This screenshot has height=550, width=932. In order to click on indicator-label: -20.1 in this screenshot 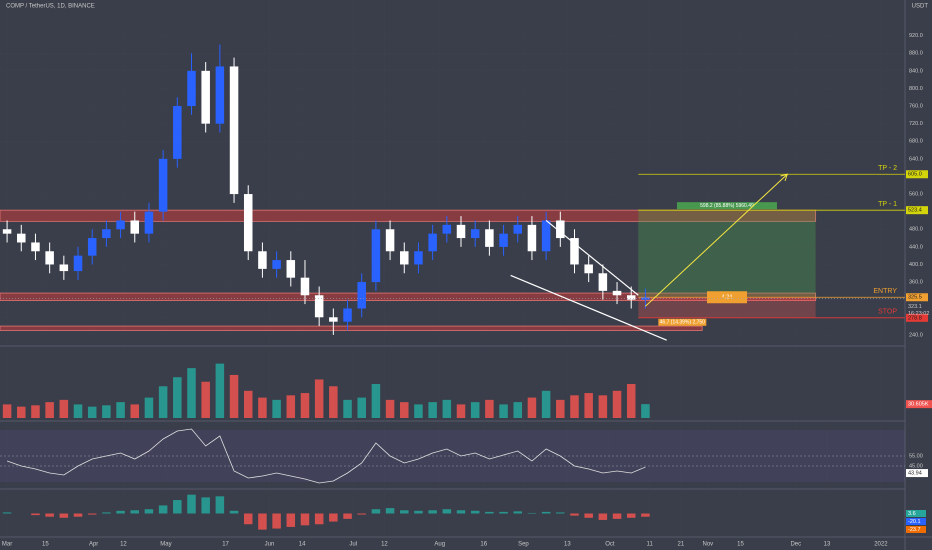, I will do `click(914, 522)`.